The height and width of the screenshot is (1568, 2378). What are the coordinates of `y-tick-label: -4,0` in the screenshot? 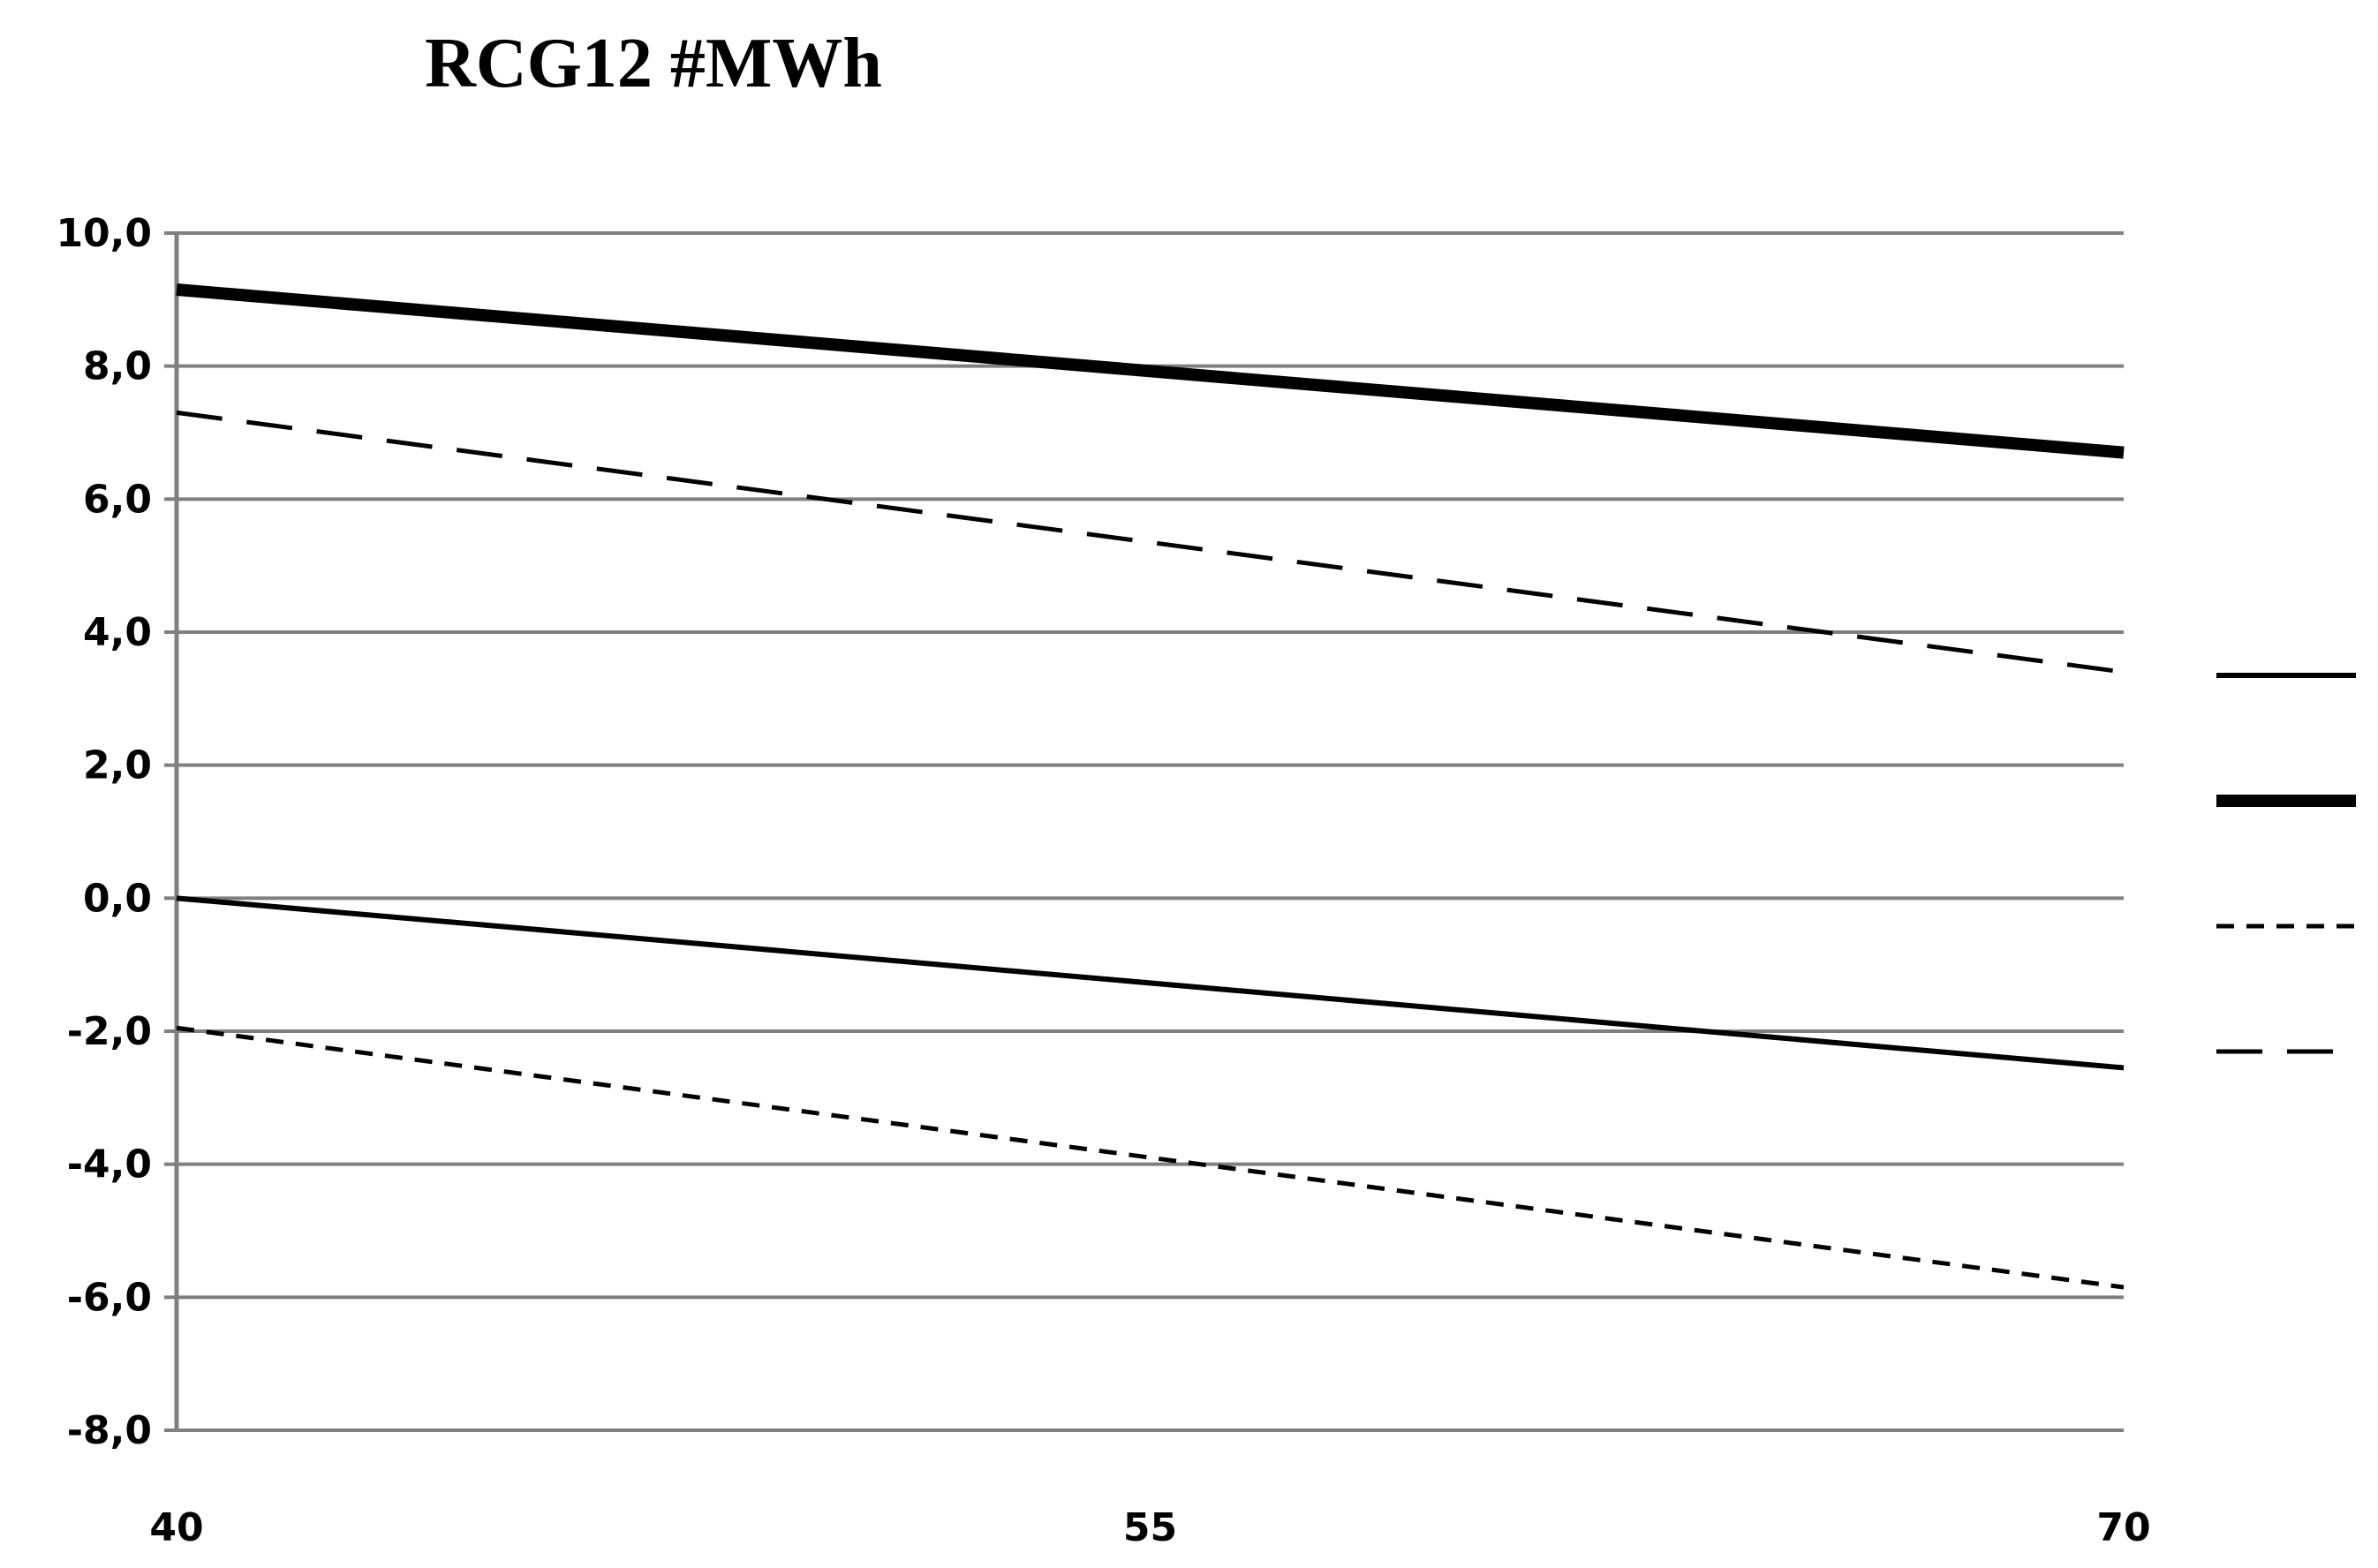 It's located at (109, 1164).